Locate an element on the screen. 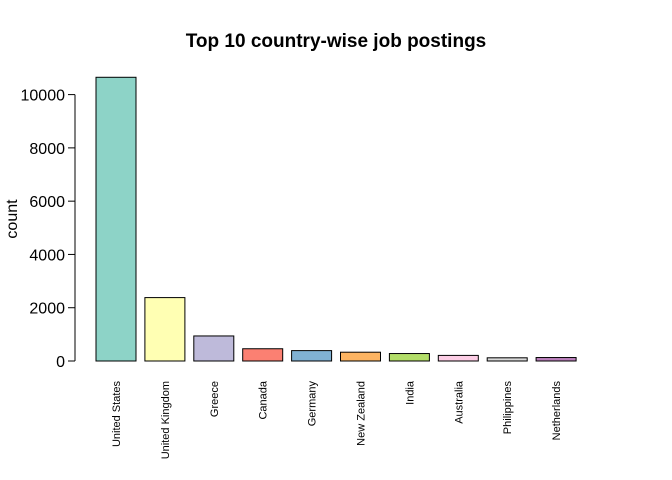 This screenshot has height=480, width=672. y-tick-label: 0 is located at coordinates (60, 362).